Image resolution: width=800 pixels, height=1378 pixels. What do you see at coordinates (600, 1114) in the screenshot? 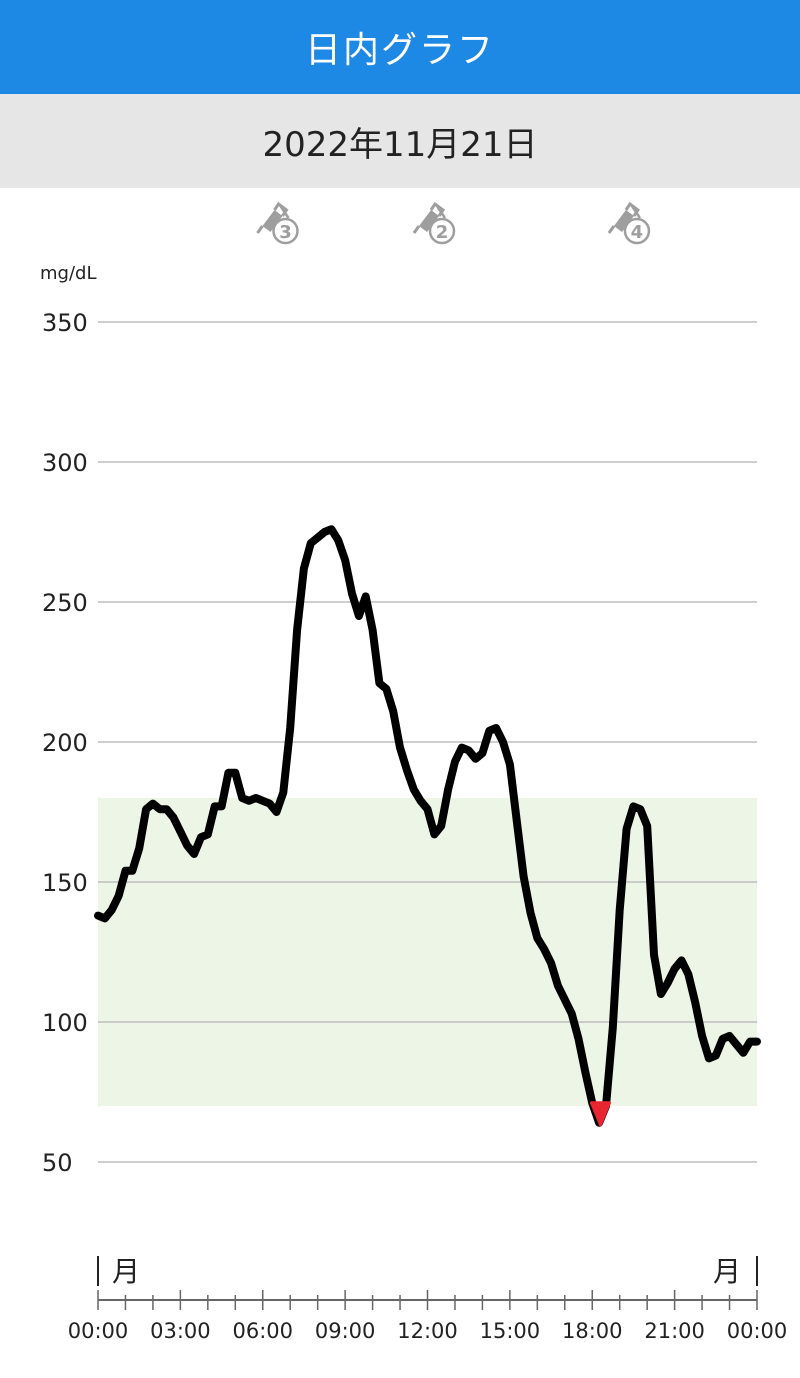
I see `low-glucose-marker` at bounding box center [600, 1114].